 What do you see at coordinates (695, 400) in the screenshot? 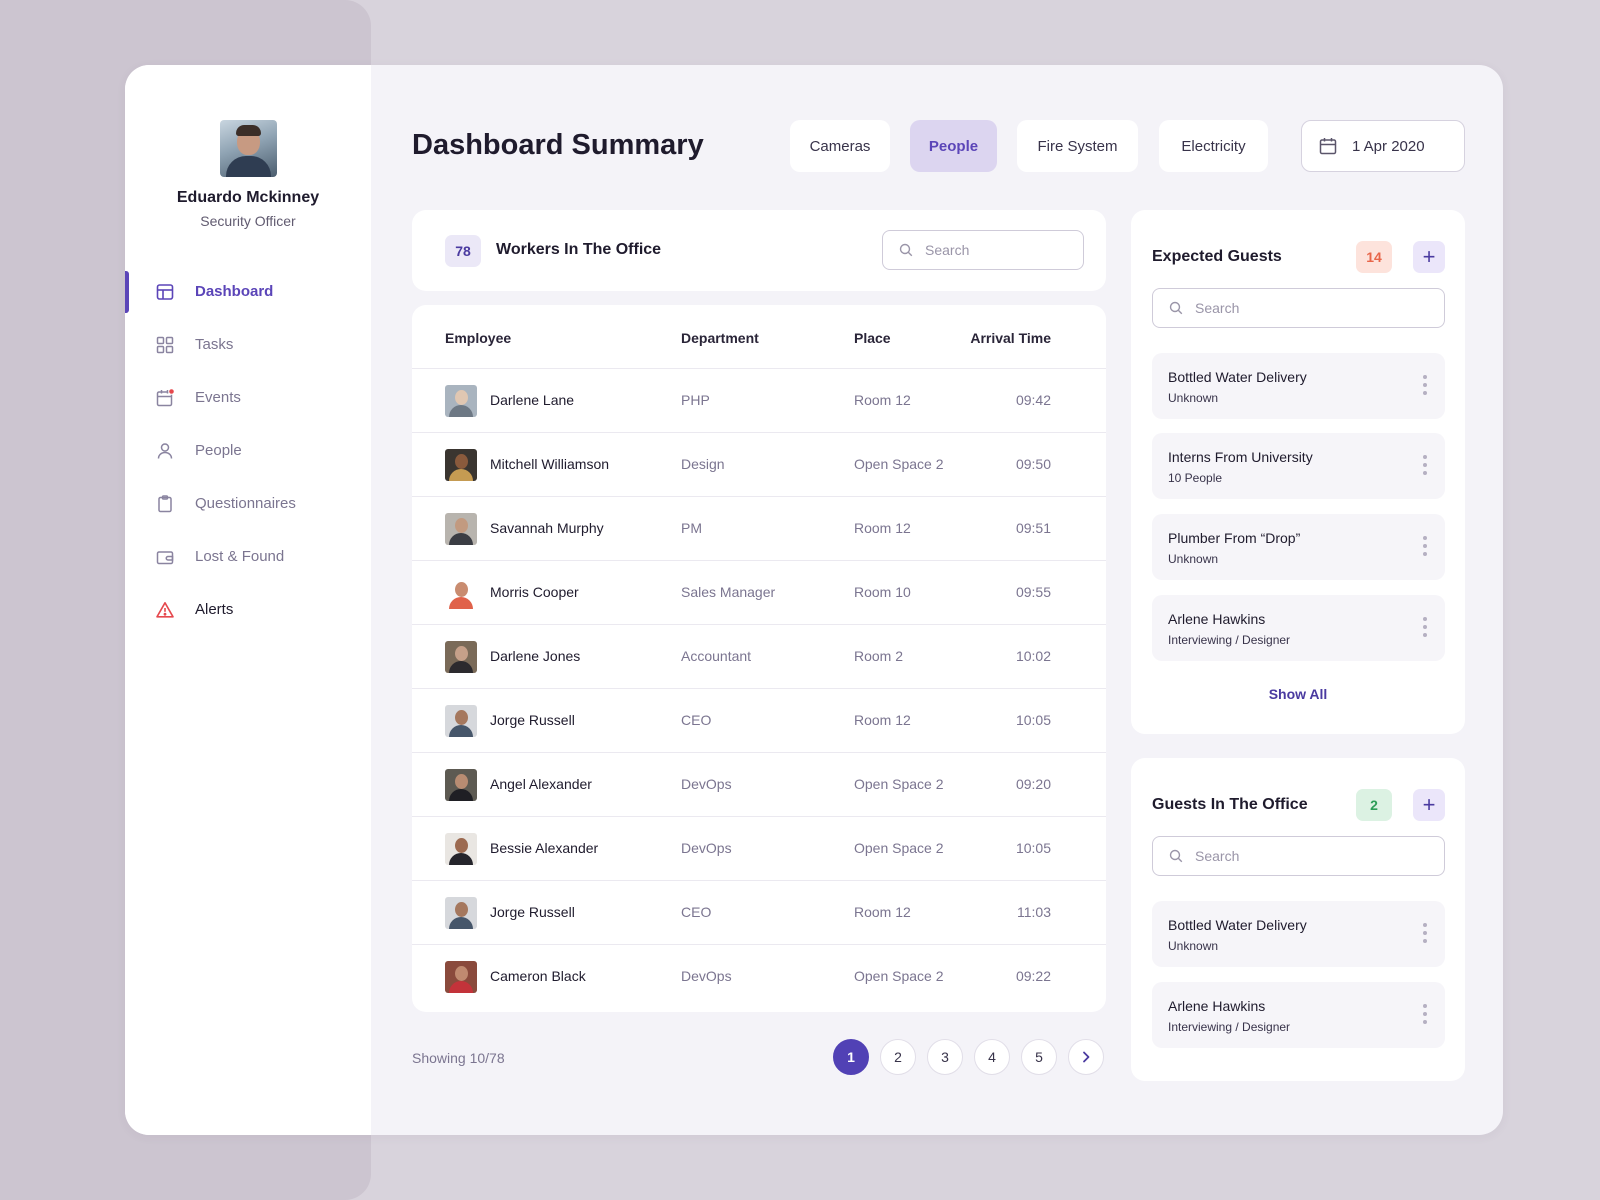
I see `employee-department: PHP` at bounding box center [695, 400].